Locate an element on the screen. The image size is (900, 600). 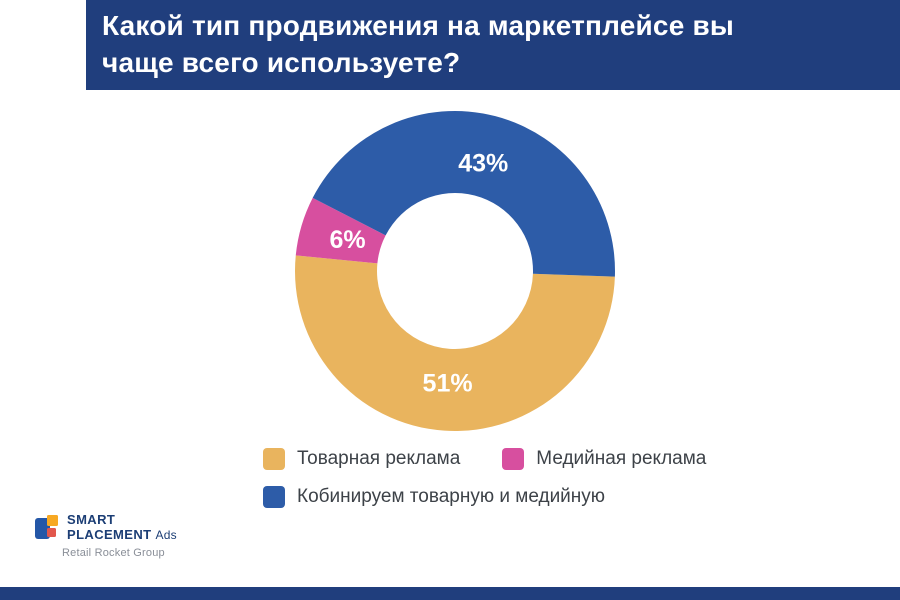
donut-data-label-1: 6% is located at coordinates (347, 240).